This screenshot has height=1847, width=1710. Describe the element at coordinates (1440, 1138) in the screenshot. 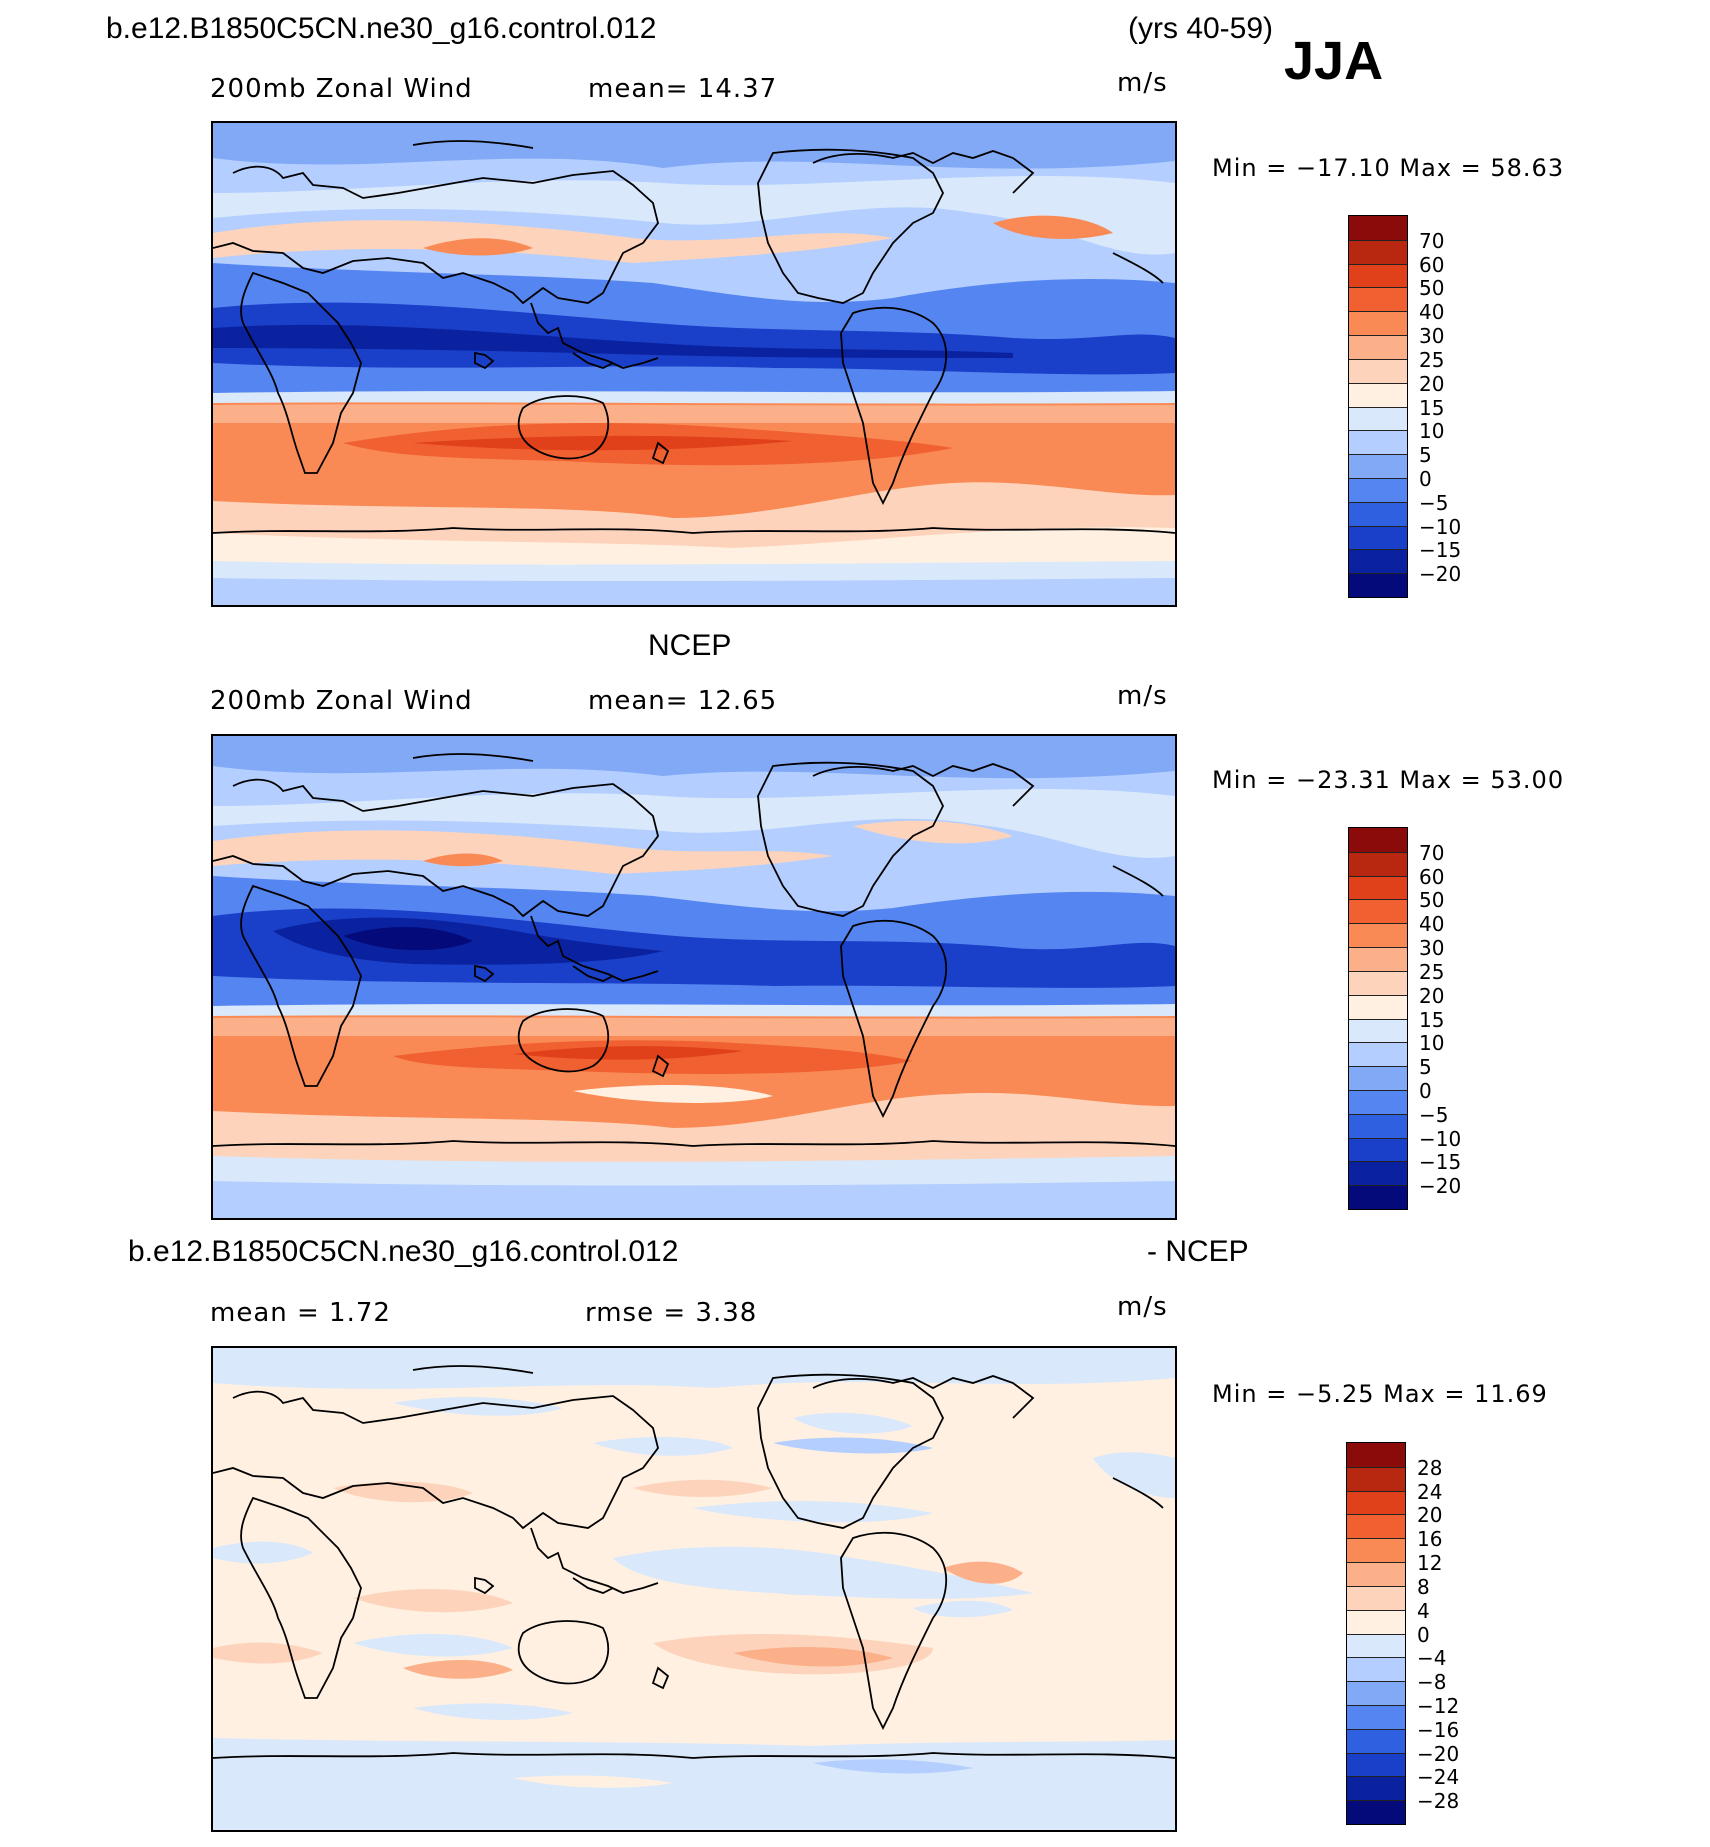

I see `colorbar-label: −10` at that location.